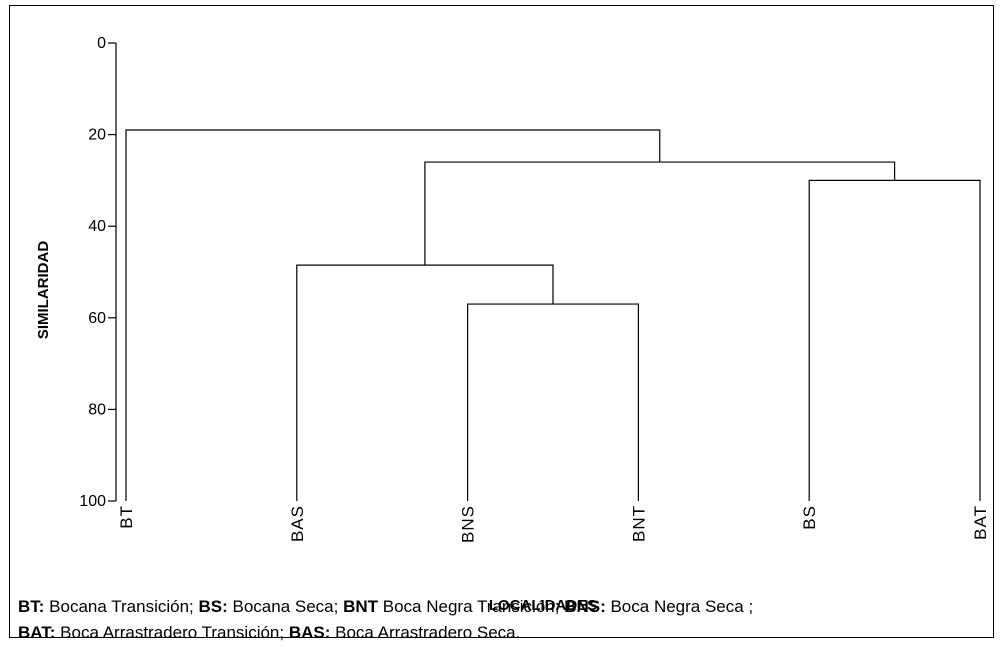 This screenshot has height=647, width=1008. Describe the element at coordinates (468, 524) in the screenshot. I see `leaf-label: BNS` at that location.